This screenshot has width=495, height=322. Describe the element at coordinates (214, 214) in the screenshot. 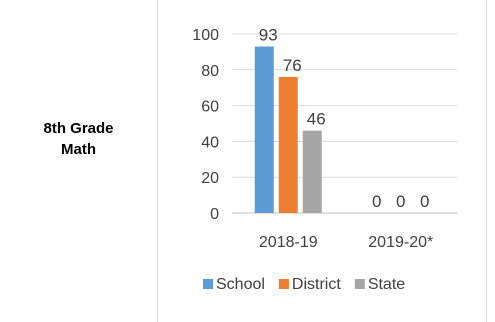

I see `y-tick-label: 0` at that location.